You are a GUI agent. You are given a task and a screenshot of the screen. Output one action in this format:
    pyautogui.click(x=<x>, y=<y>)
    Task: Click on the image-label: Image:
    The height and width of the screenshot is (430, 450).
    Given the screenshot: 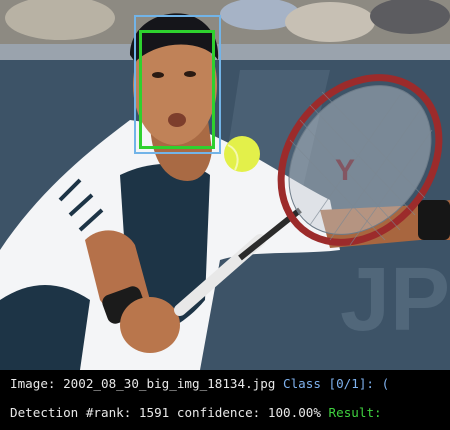 What is the action you would take?
    pyautogui.click(x=33, y=383)
    